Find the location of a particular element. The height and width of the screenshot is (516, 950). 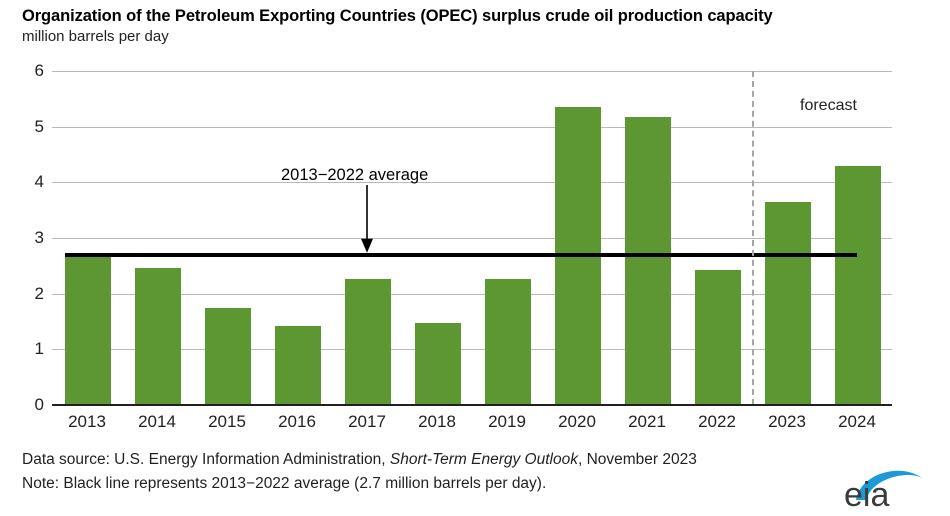

x-axis-tick-label: 2014 is located at coordinates (157, 421).